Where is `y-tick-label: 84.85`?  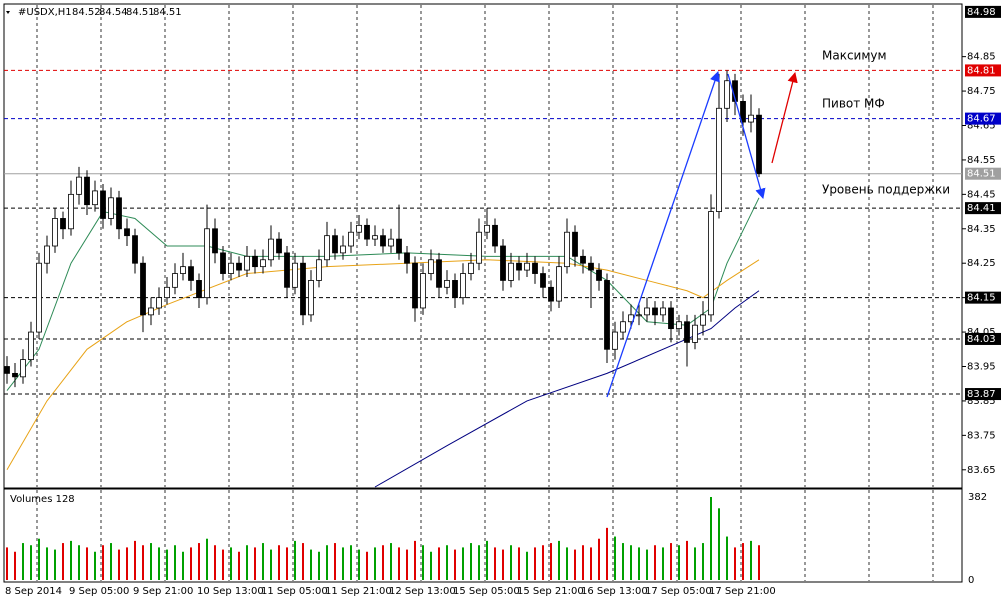
y-tick-label: 84.85 is located at coordinates (981, 57).